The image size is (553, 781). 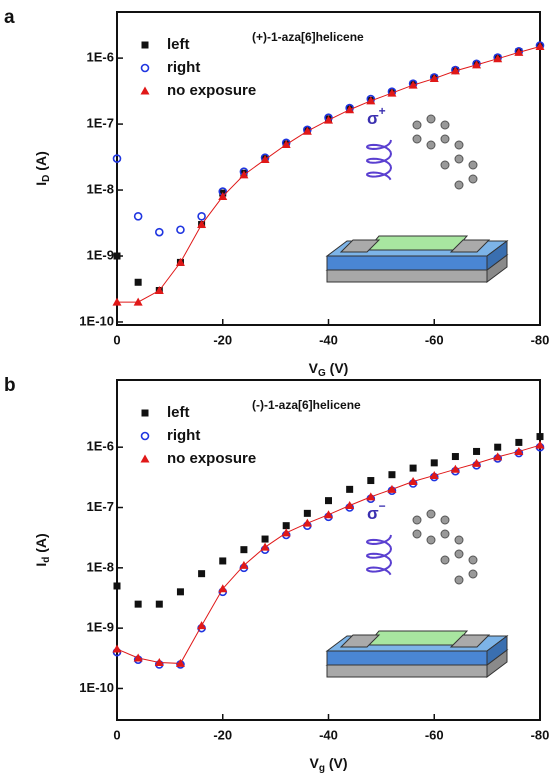 I want to click on substrate-front, so click(x=407, y=276).